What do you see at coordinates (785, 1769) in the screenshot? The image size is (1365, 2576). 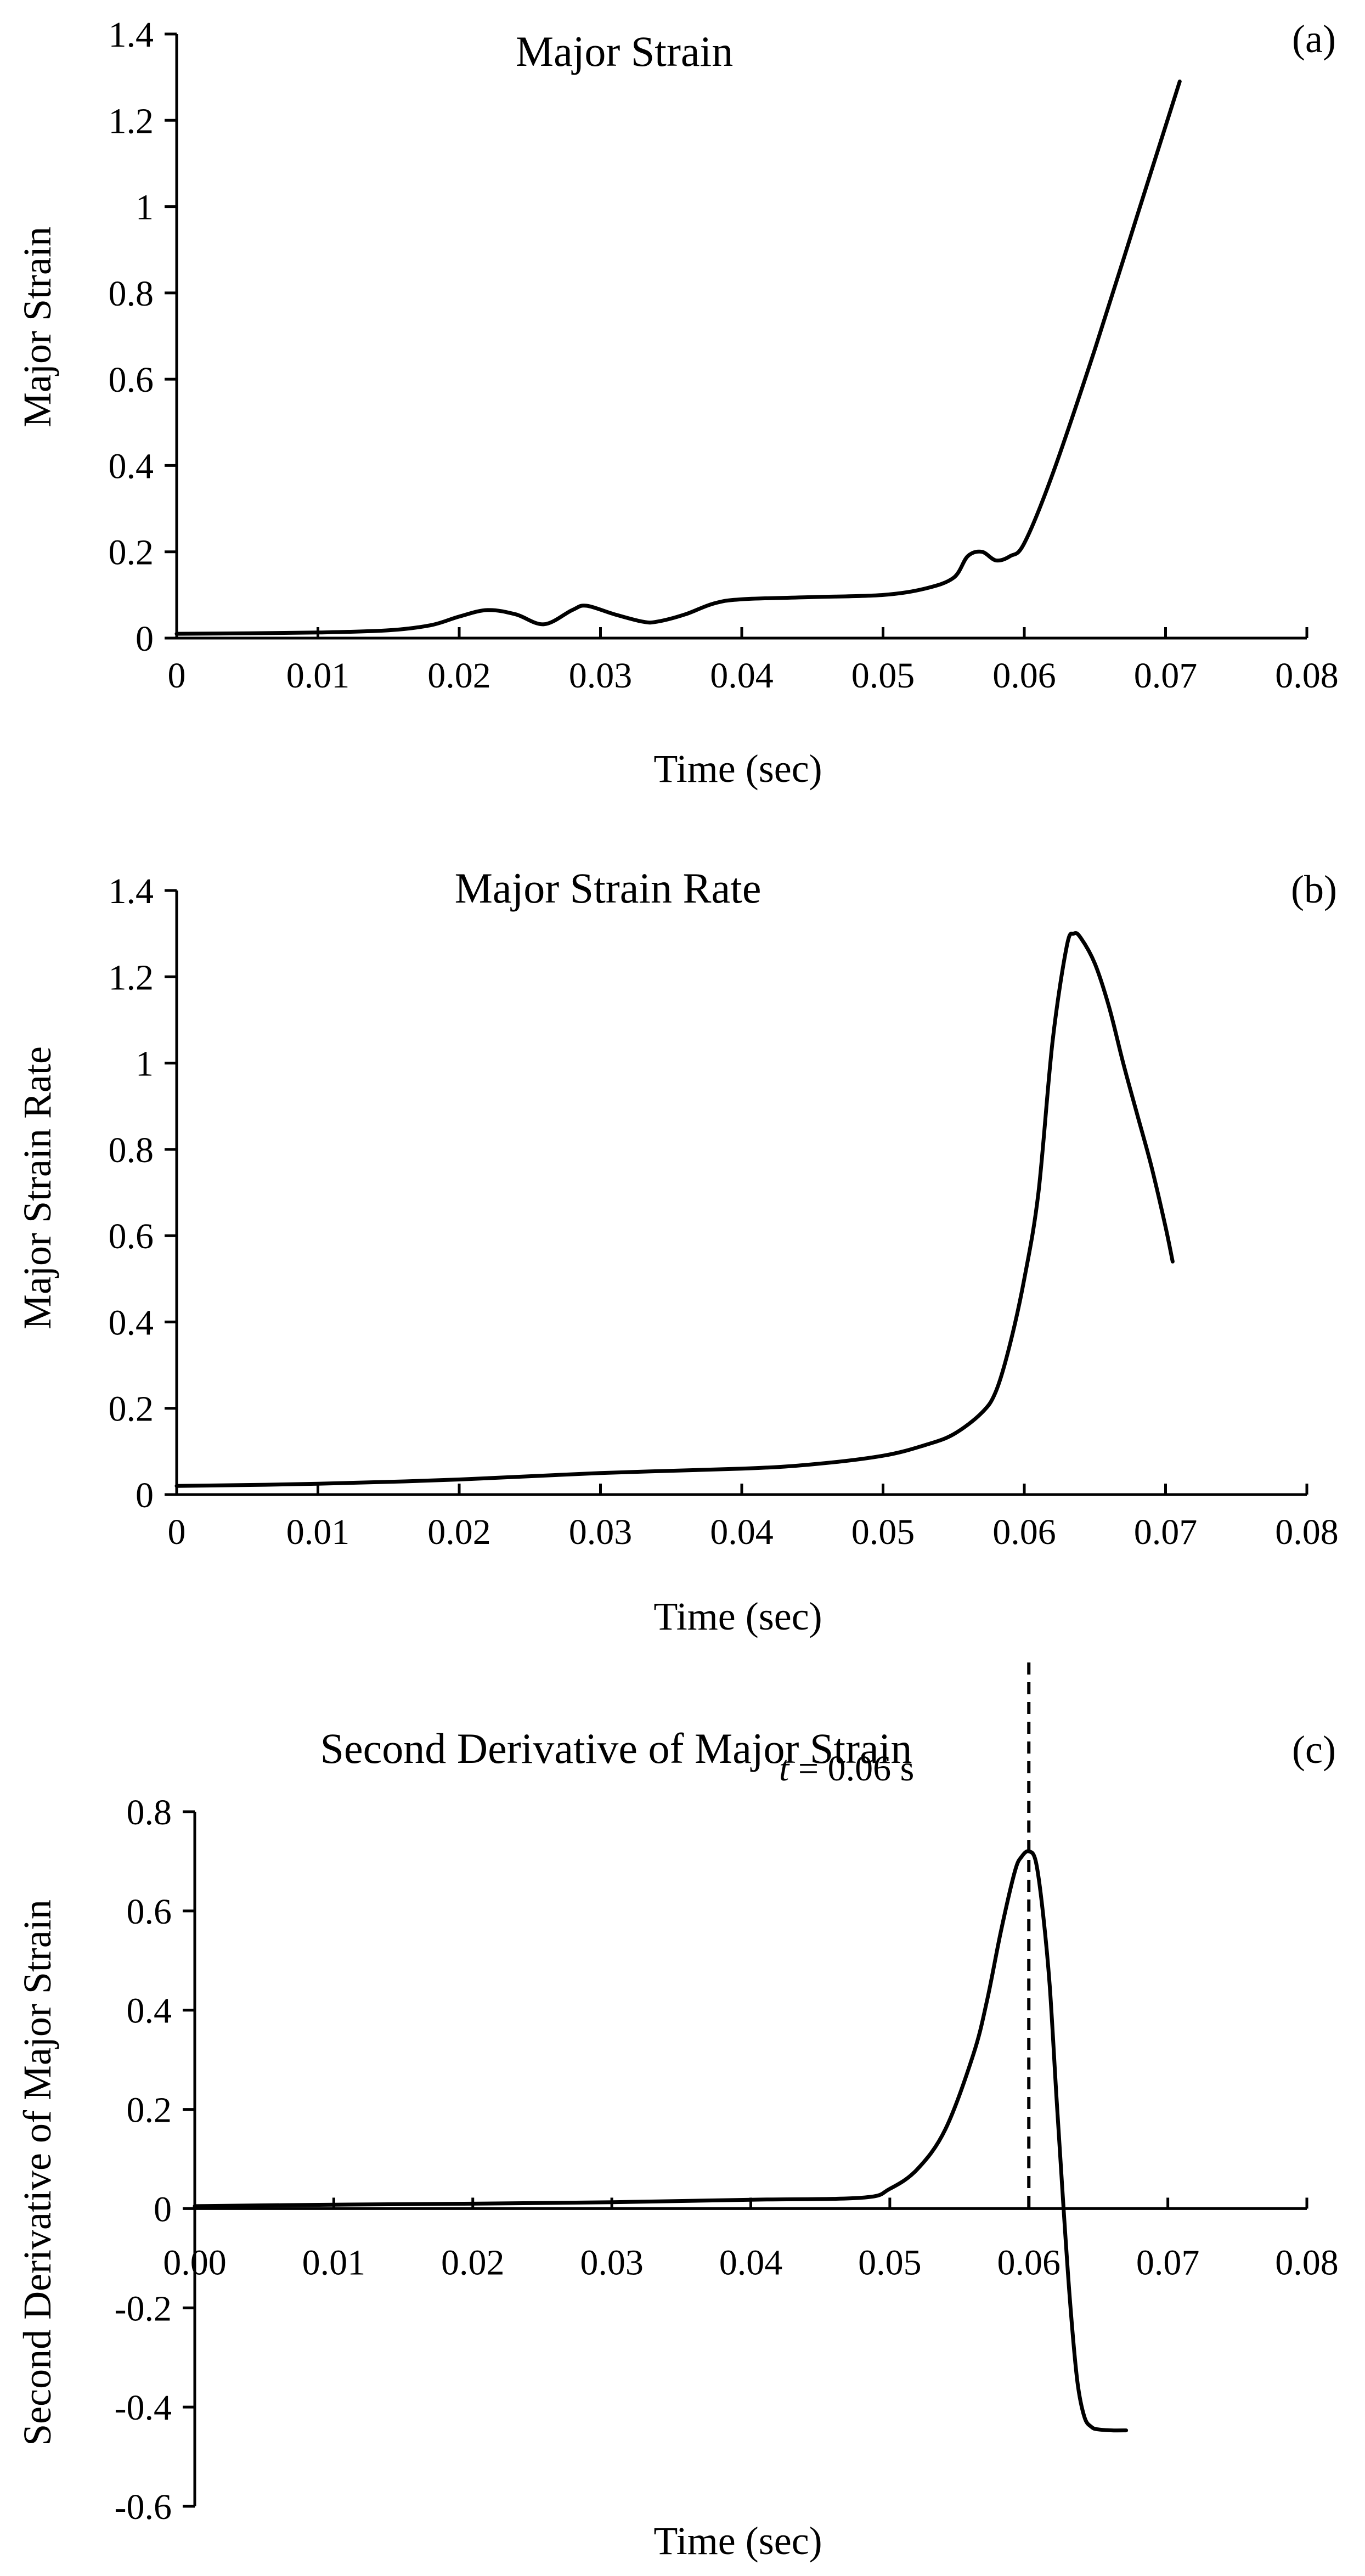 I see `panel-c-annotation-var: t` at bounding box center [785, 1769].